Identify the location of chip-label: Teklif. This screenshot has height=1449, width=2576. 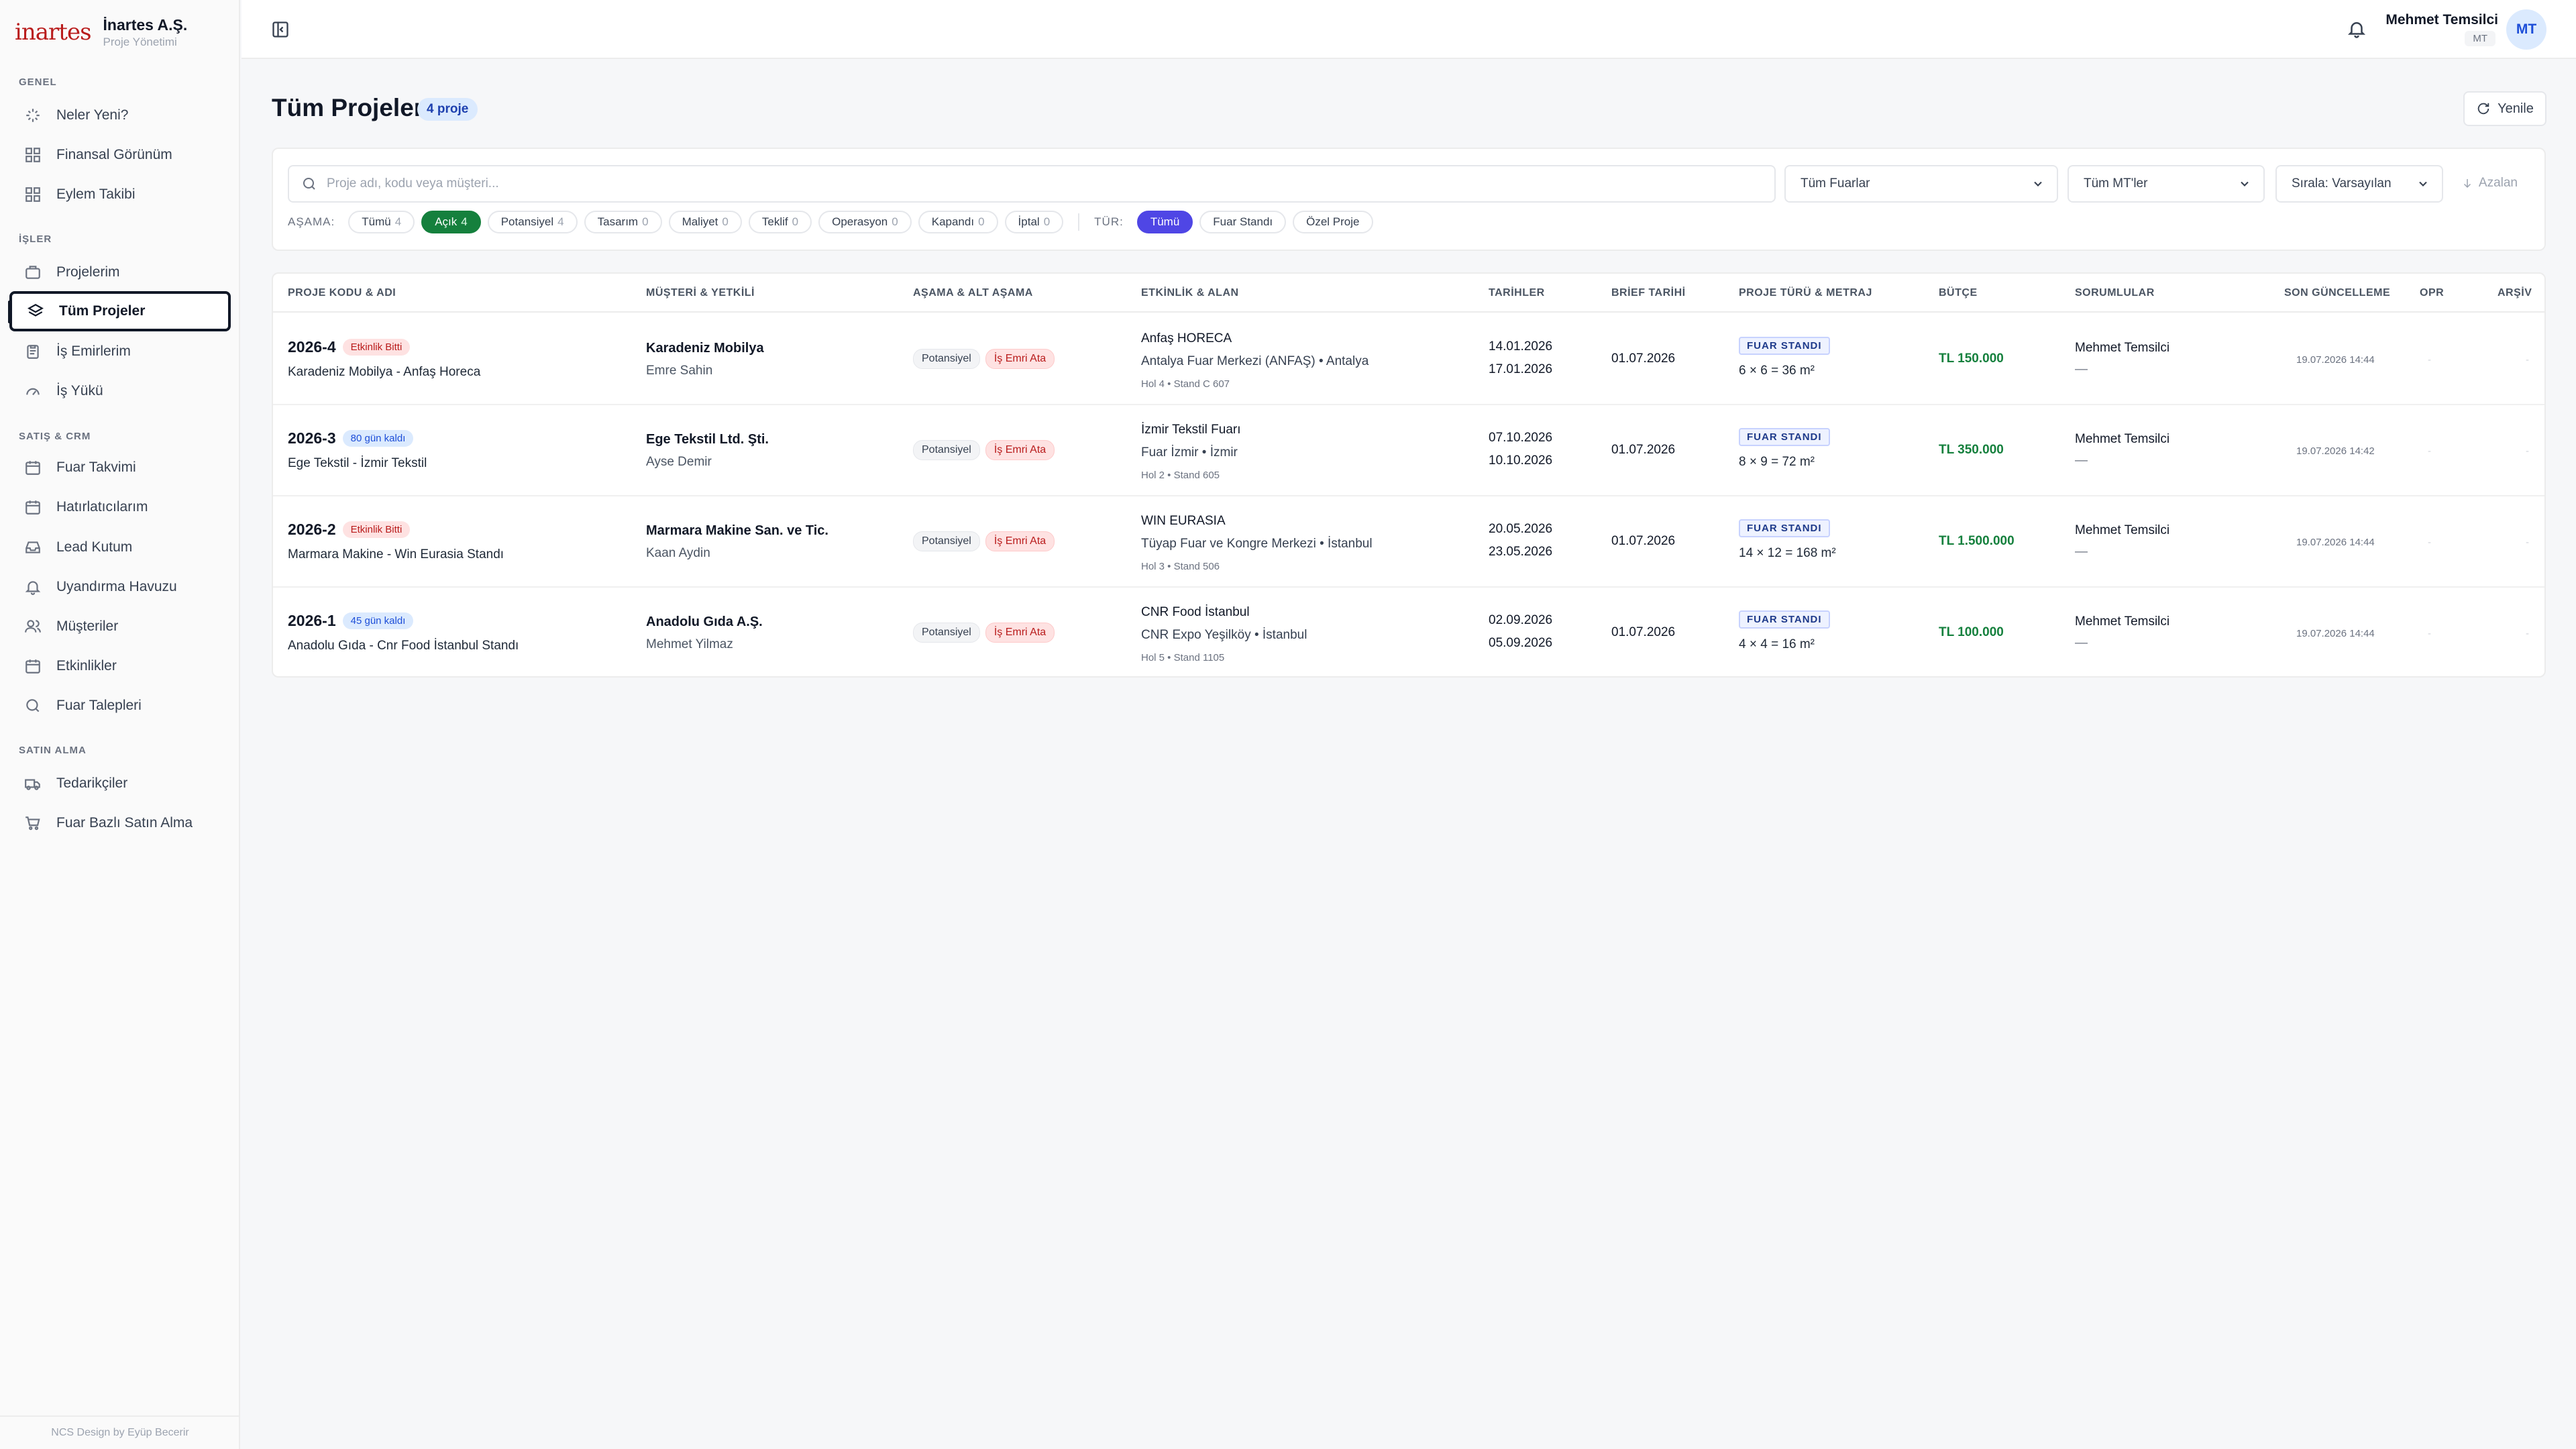
(774, 221).